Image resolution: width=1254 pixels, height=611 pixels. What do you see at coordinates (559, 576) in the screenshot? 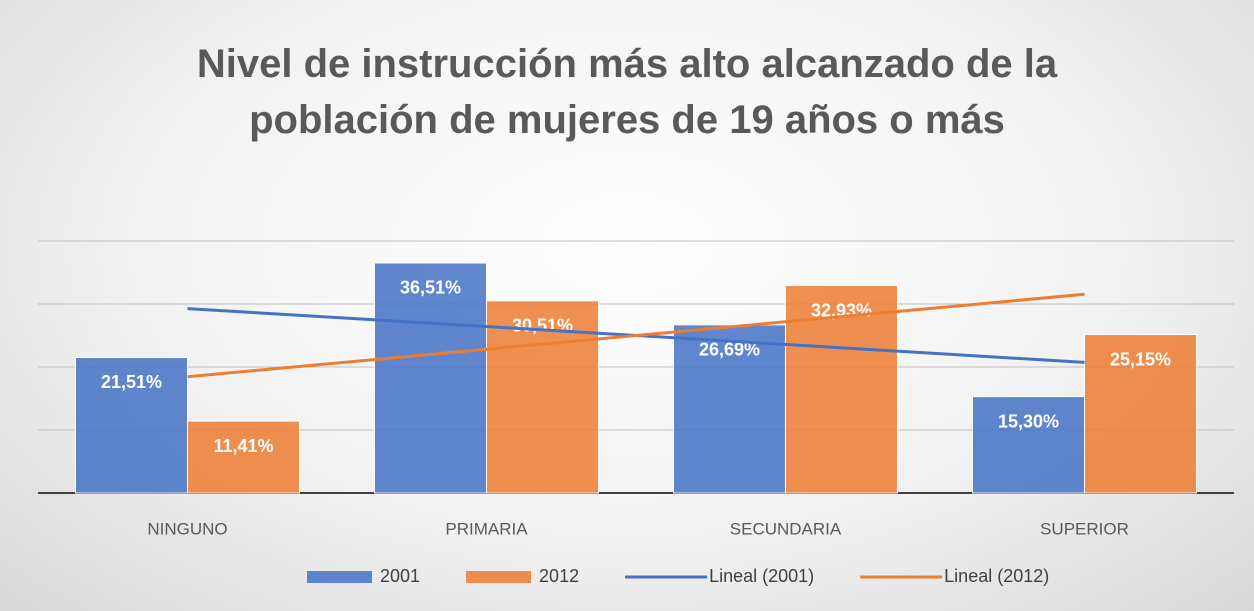
I see `legend-label: 2012` at bounding box center [559, 576].